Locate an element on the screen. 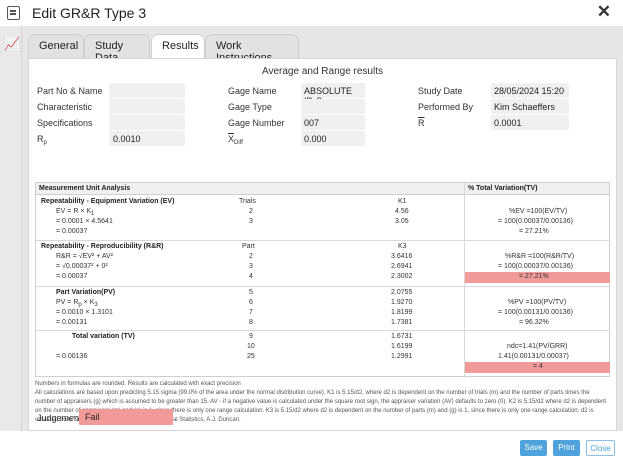 This screenshot has height=459, width=623. part-no-field is located at coordinates (147, 90).